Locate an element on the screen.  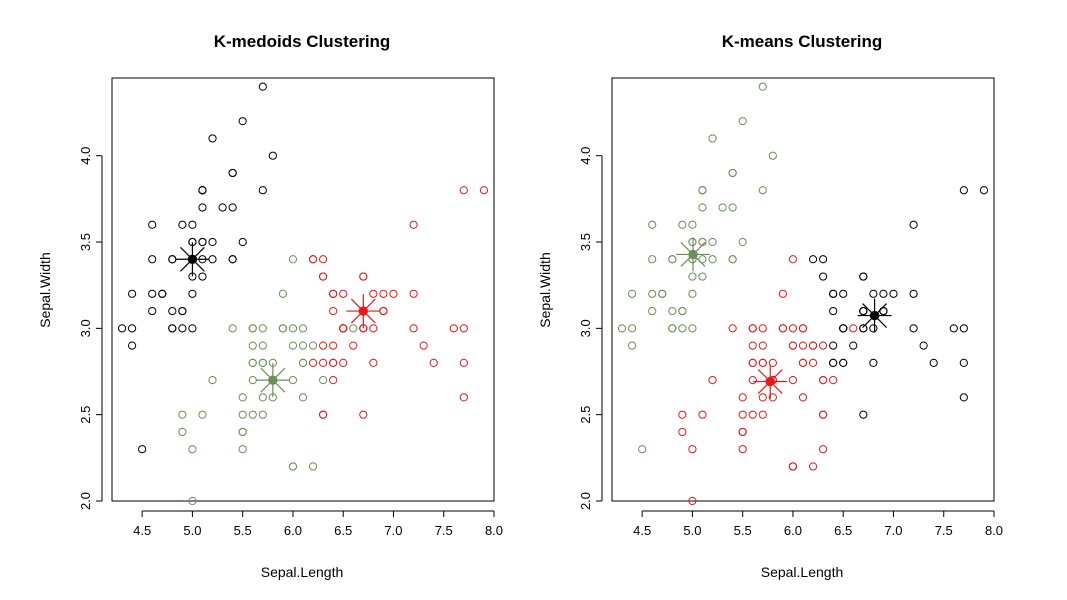
kmedoids-cluster-center is located at coordinates (363, 311).